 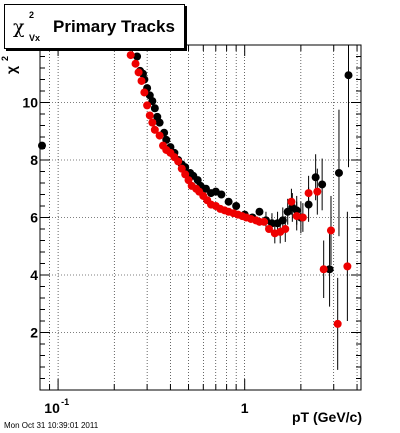 I want to click on y-tick-label: 2, so click(x=34, y=333).